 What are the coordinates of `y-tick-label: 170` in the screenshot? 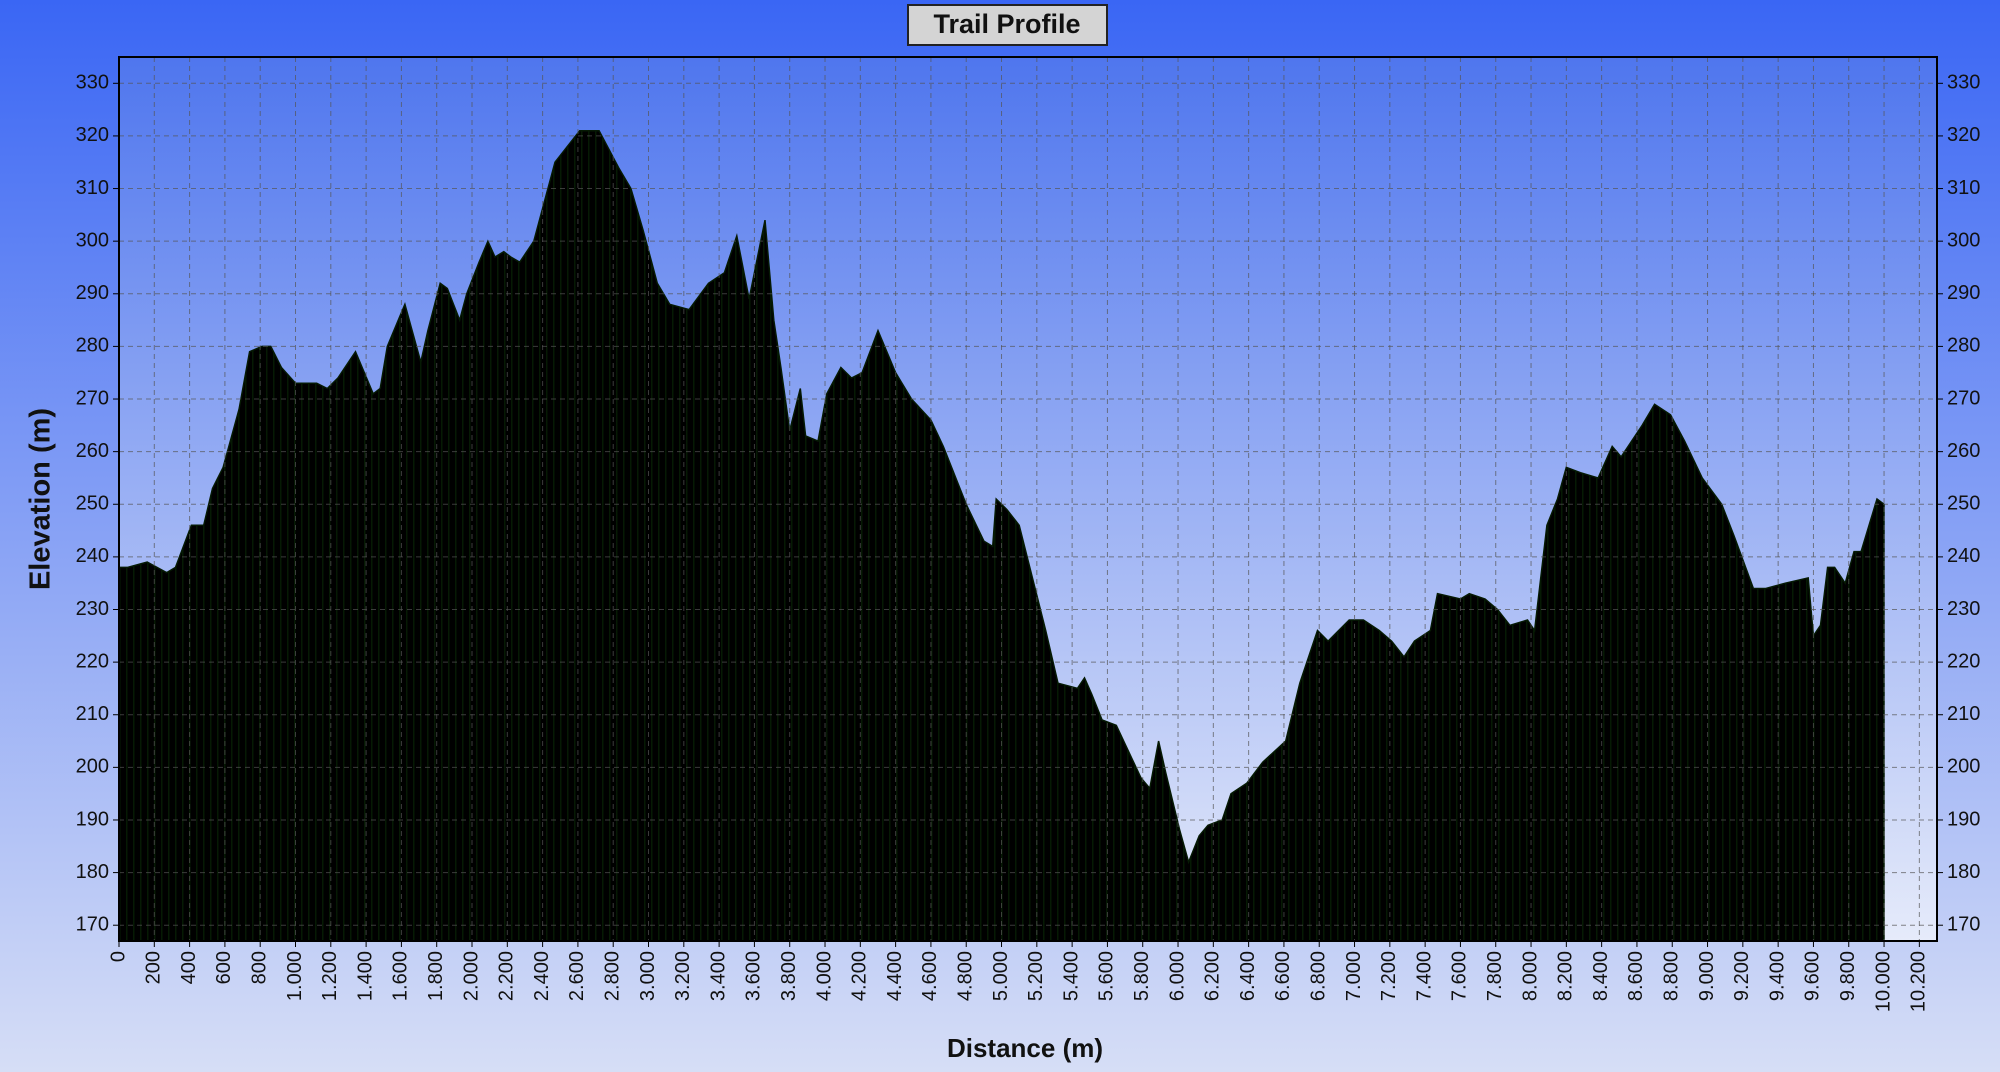 It's located at (92, 924).